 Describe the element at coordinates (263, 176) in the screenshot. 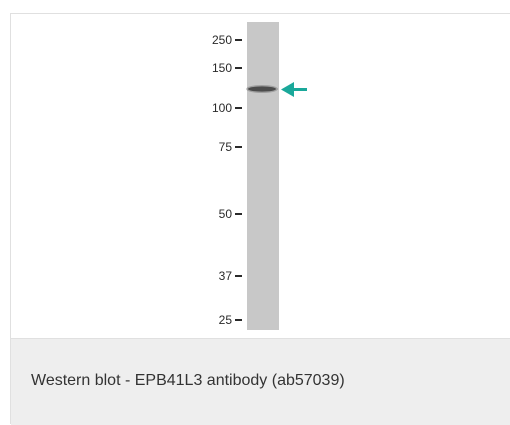

I see `blot-lane` at that location.